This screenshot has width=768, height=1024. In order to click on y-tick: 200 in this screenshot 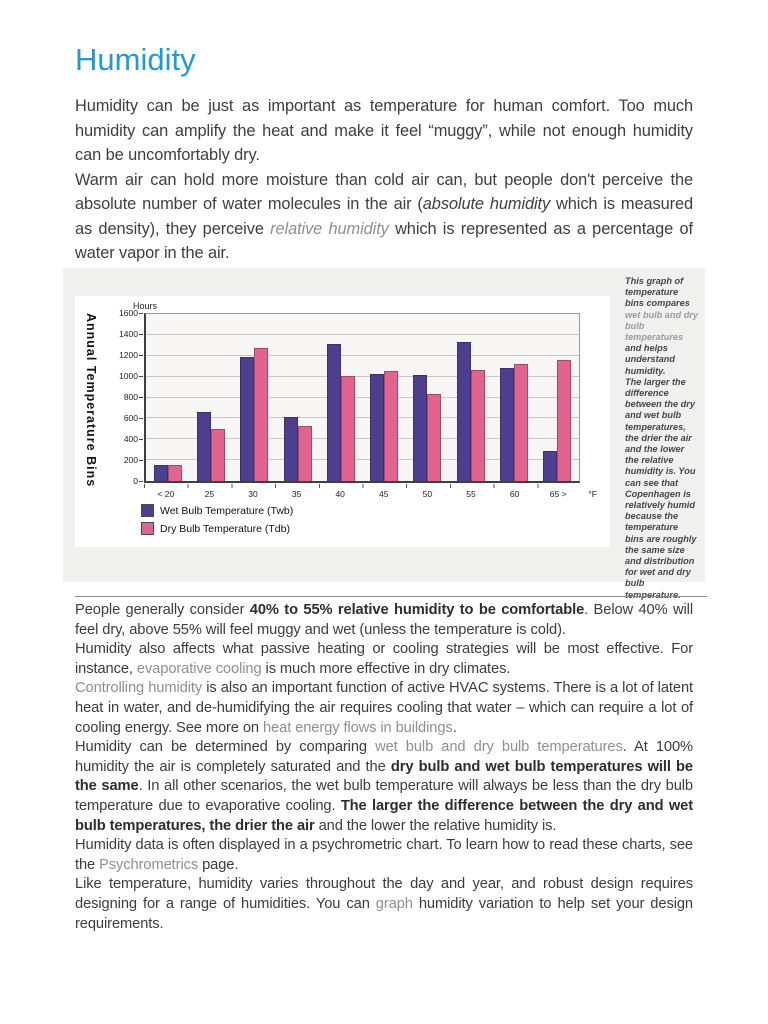, I will do `click(127, 460)`.